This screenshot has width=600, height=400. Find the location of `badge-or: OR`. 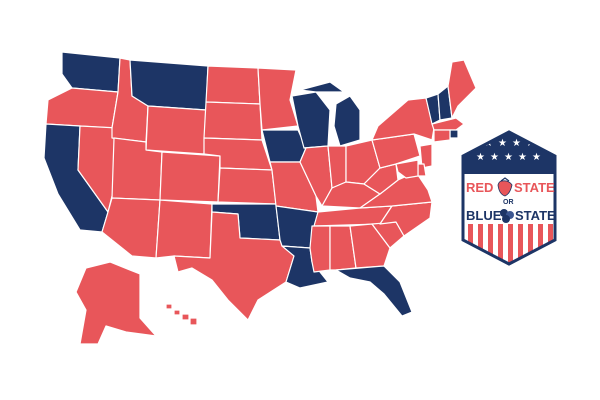

badge-or: OR is located at coordinates (508, 202).